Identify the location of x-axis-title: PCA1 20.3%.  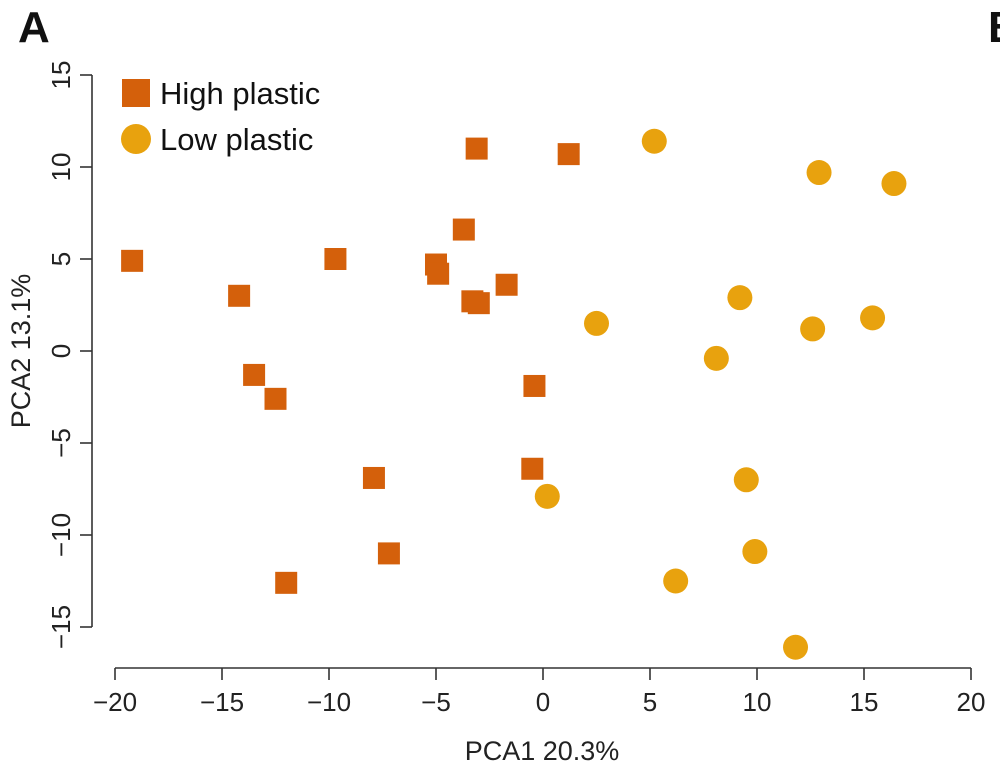
(542, 751).